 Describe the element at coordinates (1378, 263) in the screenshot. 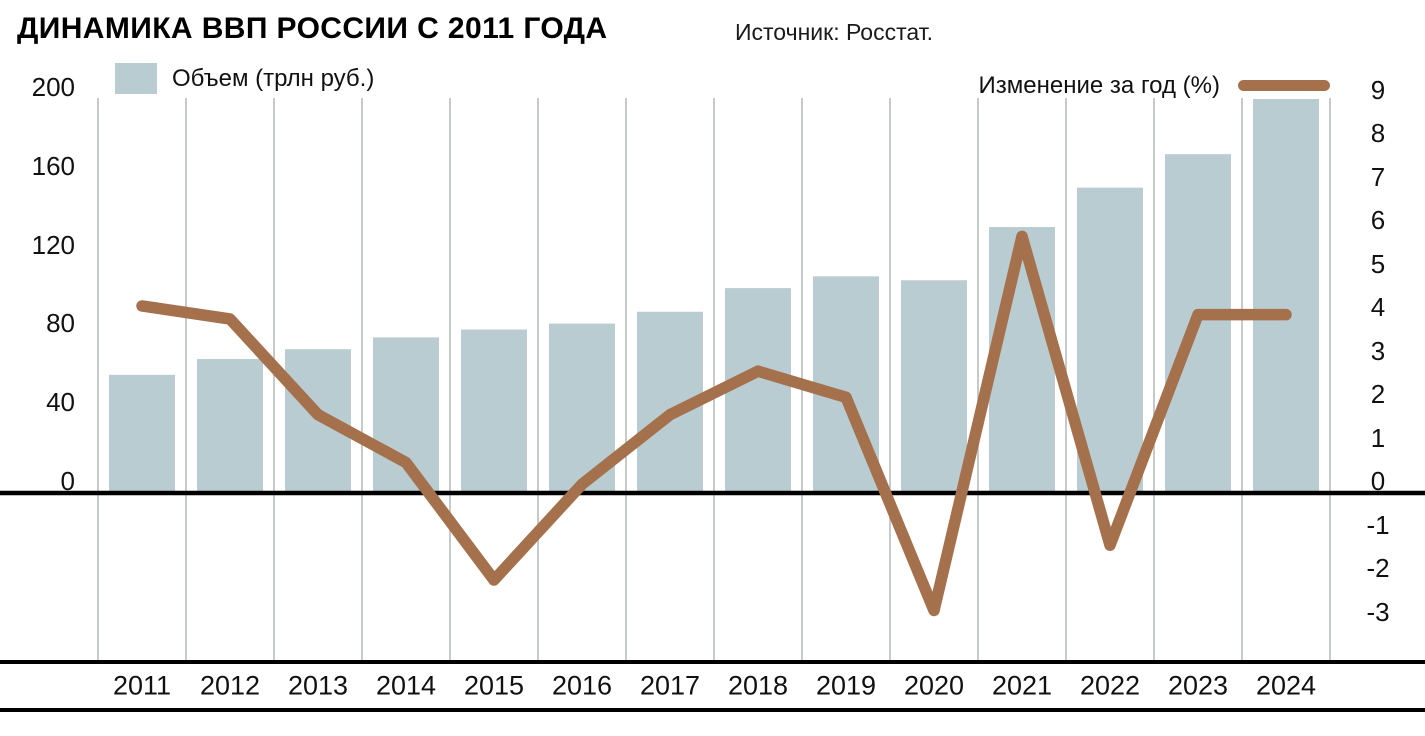

I see `right-axis-tick-5: 5` at that location.